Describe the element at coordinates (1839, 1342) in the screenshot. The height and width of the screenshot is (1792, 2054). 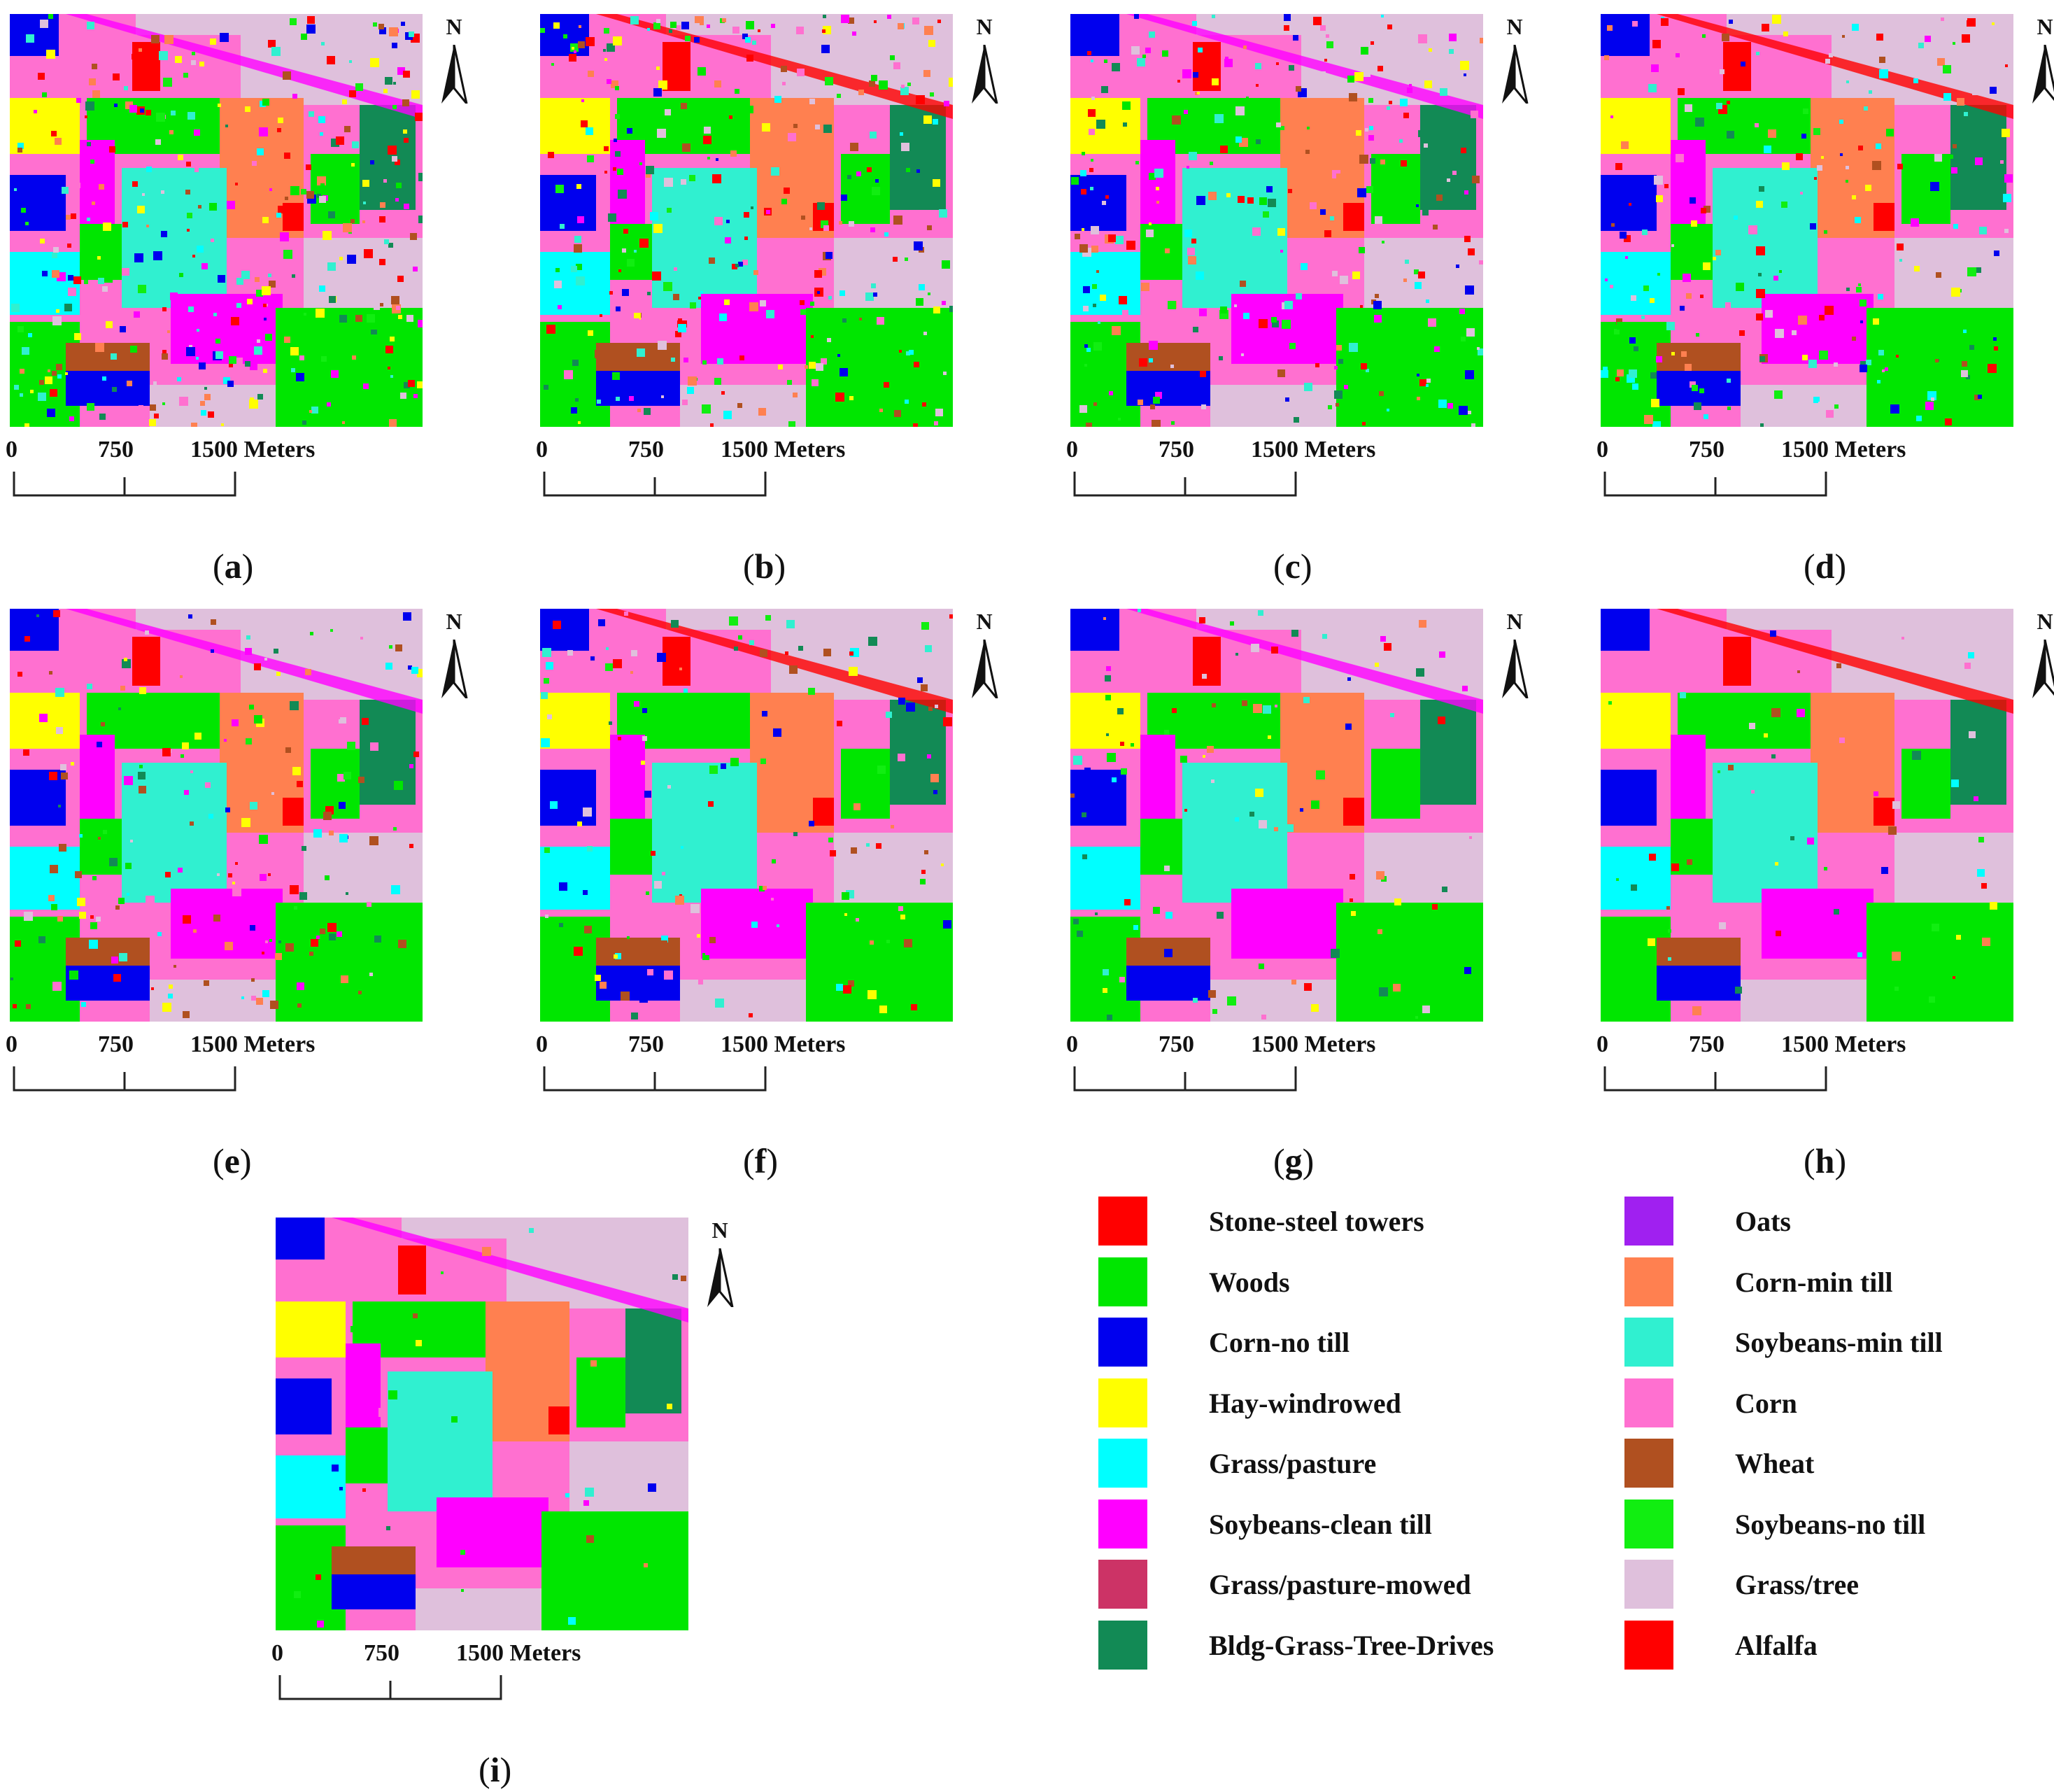
I see `legend-label: Soybeans-min till` at that location.